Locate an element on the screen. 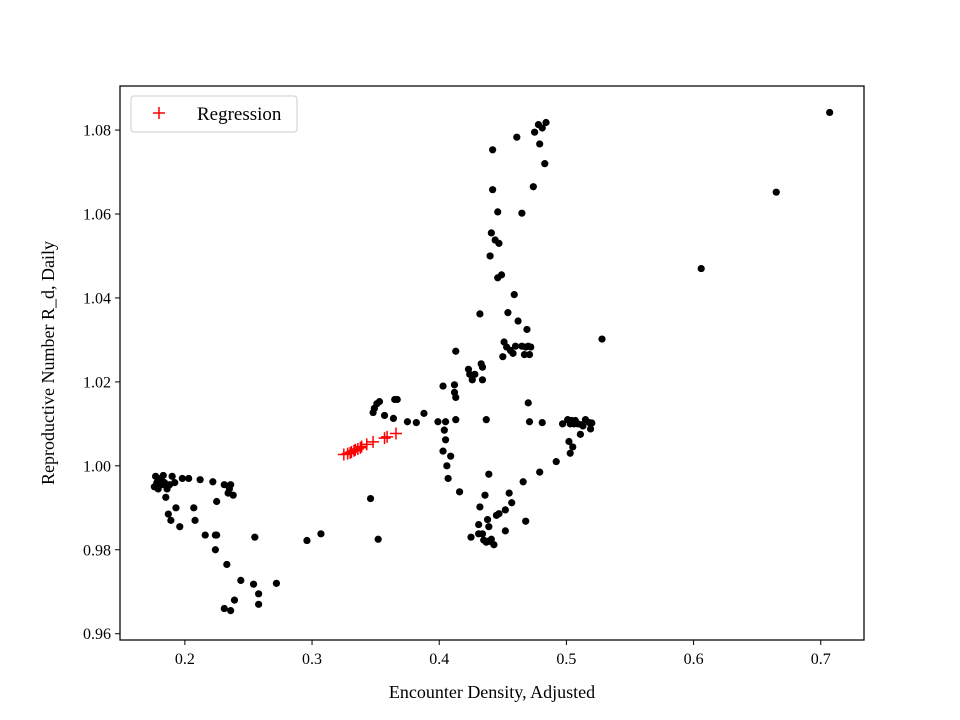 The width and height of the screenshot is (960, 720). legend: Regression is located at coordinates (214, 114).